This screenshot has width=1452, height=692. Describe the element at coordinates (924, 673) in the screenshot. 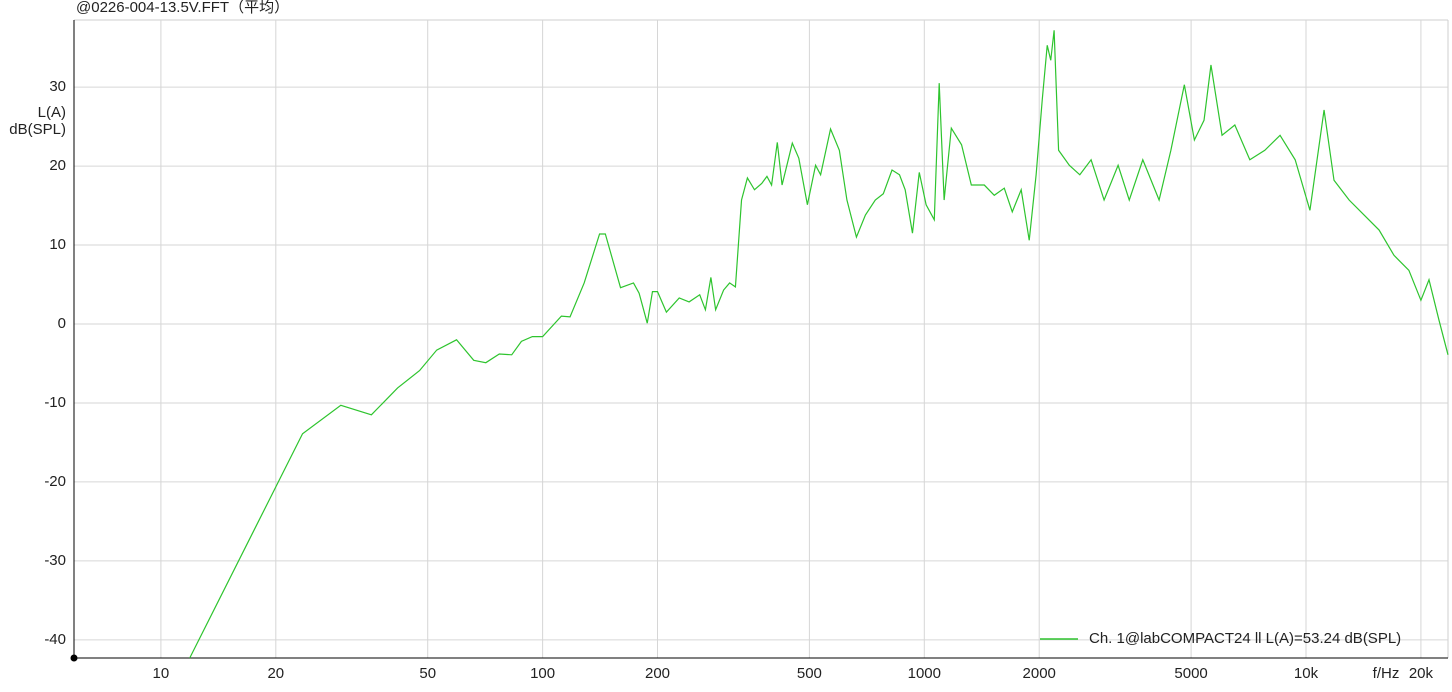

I see `x-tick-label: 1000` at that location.